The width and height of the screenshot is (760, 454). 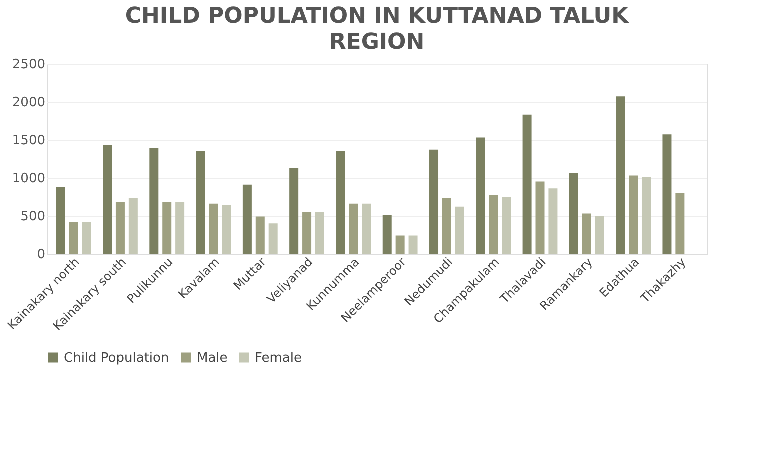 I want to click on y-tick-label: 1500, so click(x=29, y=141).